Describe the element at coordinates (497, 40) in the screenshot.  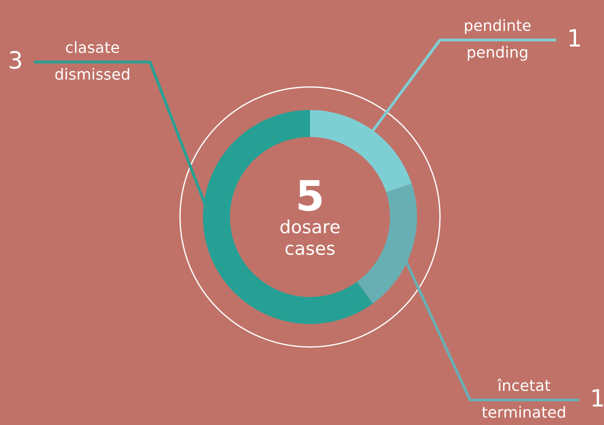
I see `slice-label: pendinte pending` at that location.